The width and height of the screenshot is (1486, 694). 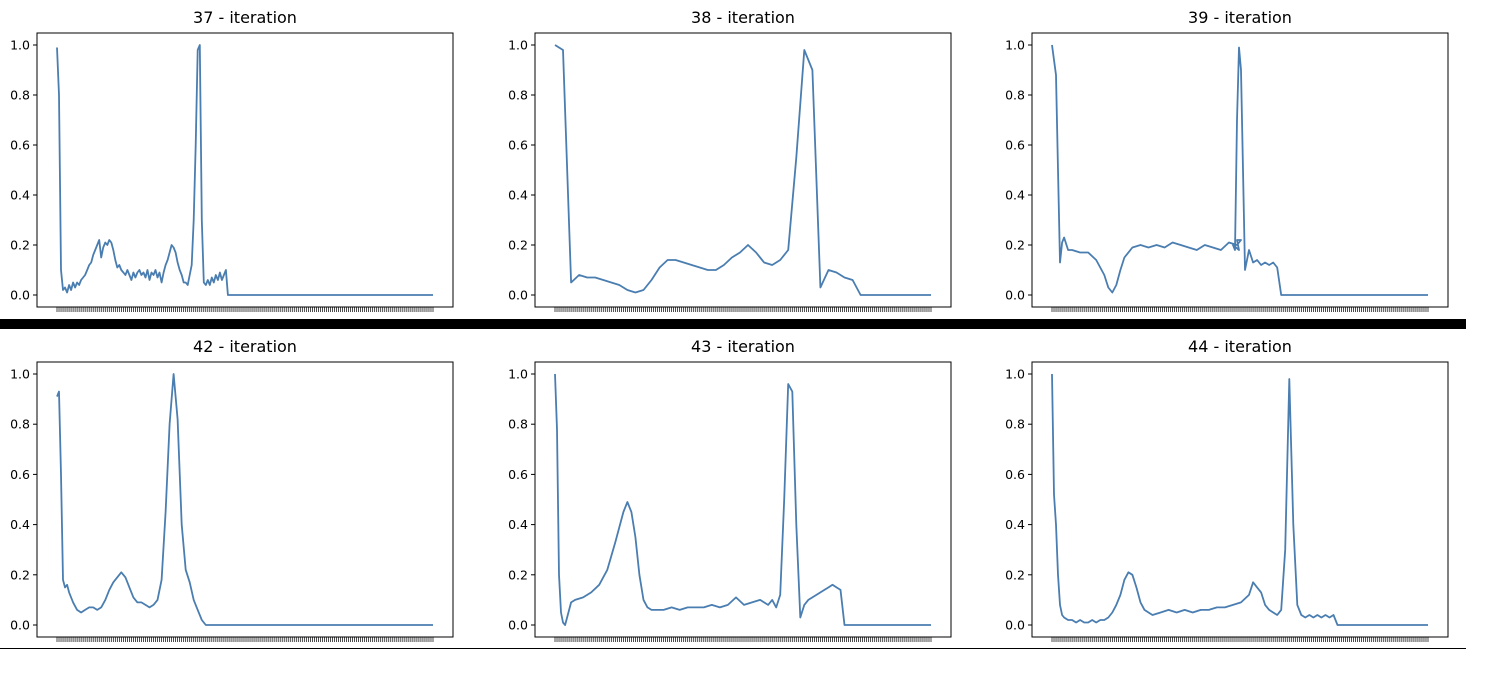 What do you see at coordinates (245, 17) in the screenshot?
I see `subplot-title: 37 - iteration` at bounding box center [245, 17].